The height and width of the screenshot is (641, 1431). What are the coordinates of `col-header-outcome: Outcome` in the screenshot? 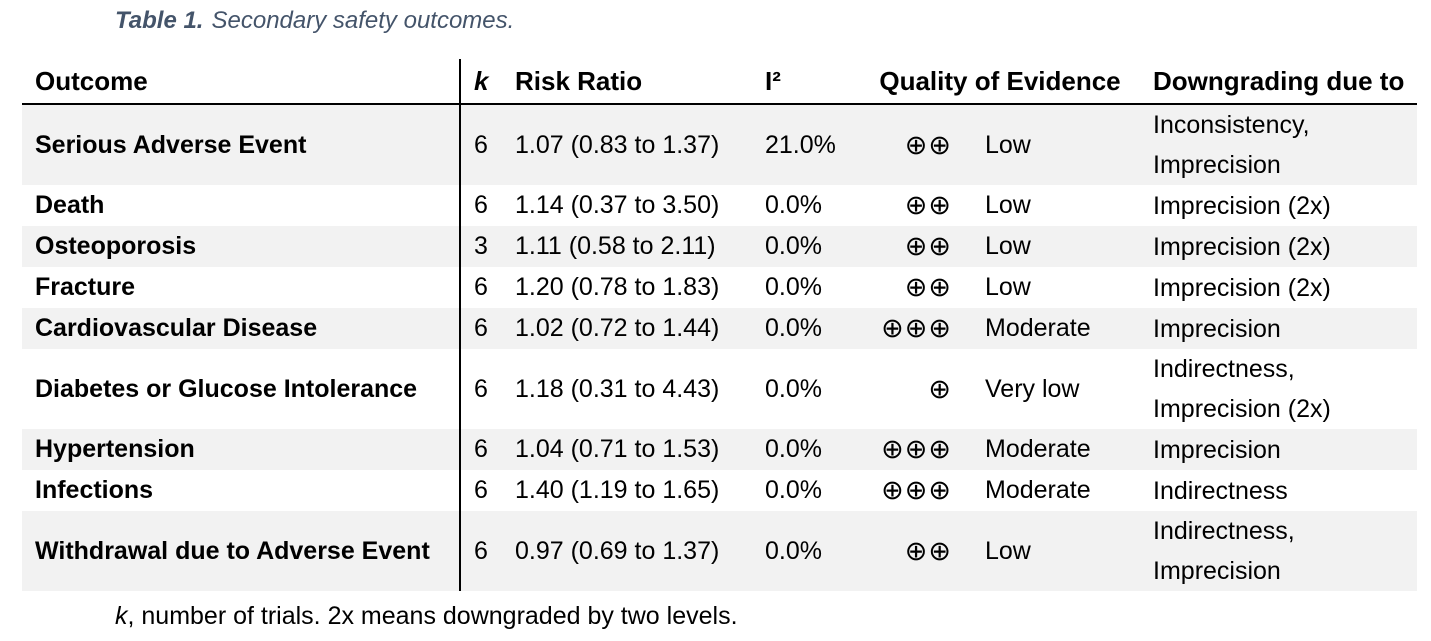 It's located at (241, 82).